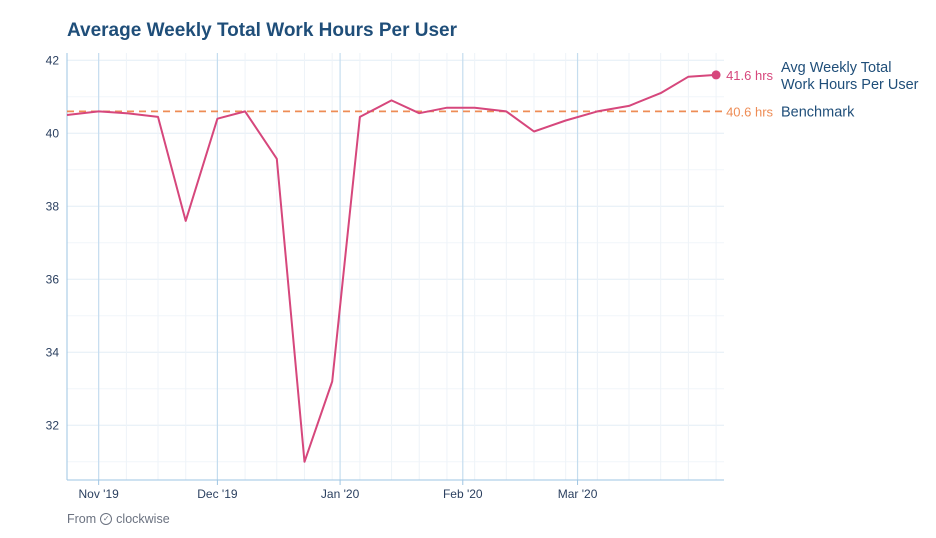  Describe the element at coordinates (749, 111) in the screenshot. I see `benchmark-value-label: 40.6 hrs` at that location.